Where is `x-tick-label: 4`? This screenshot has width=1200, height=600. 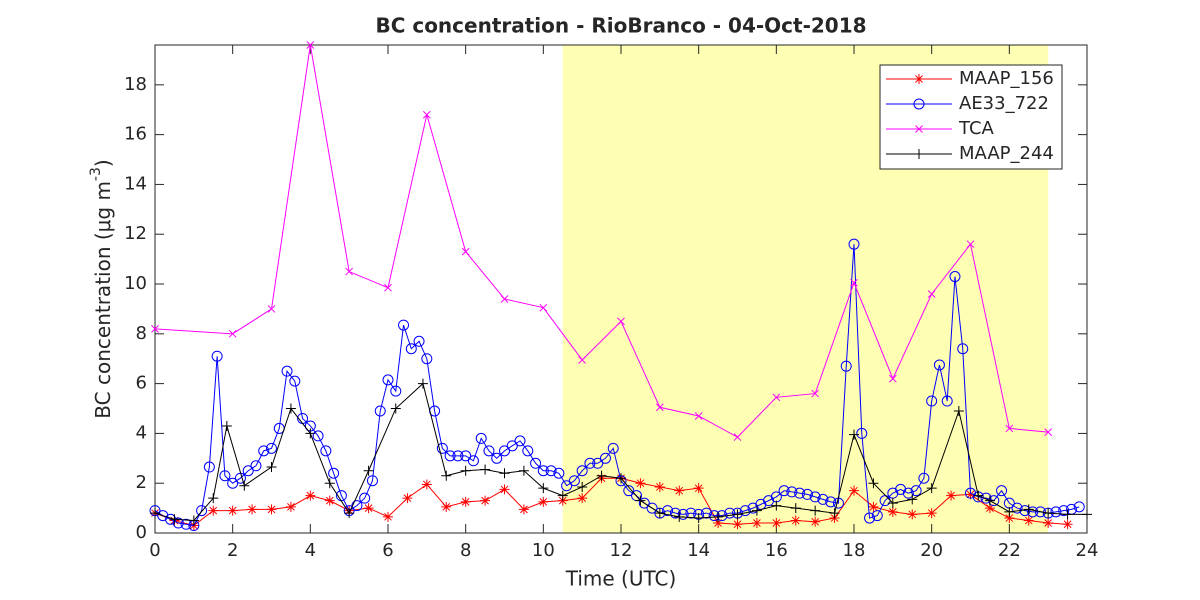 x-tick-label: 4 is located at coordinates (310, 550).